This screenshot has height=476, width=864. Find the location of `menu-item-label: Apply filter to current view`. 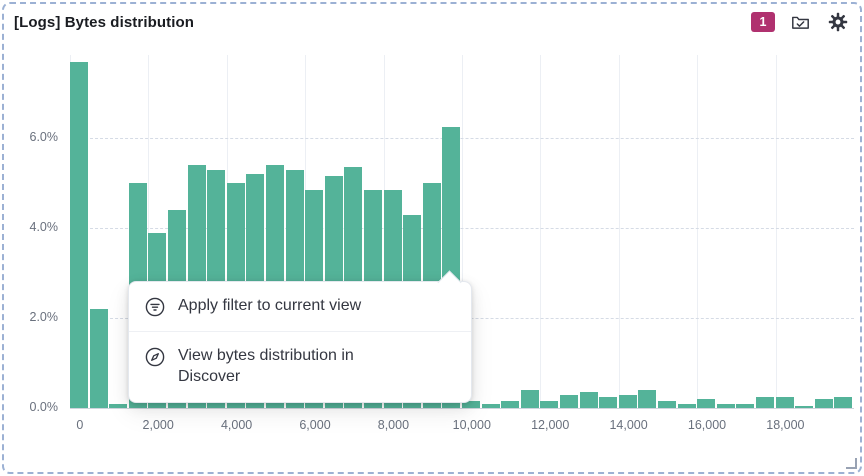

menu-item-label: Apply filter to current view is located at coordinates (270, 305).